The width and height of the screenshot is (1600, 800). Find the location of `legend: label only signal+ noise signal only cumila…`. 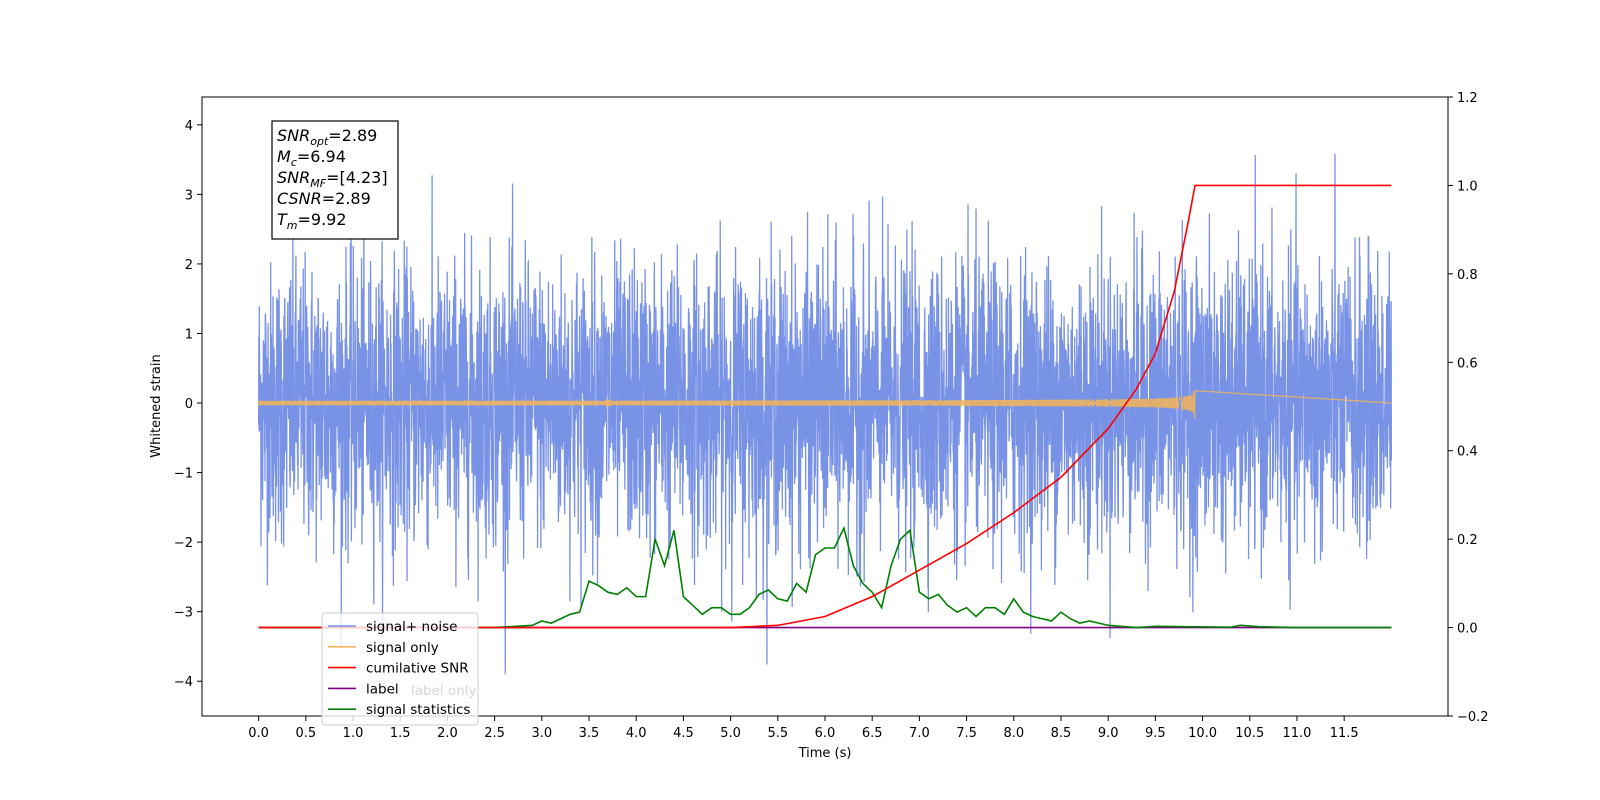

legend: label only signal+ noise signal only cumila… is located at coordinates (400, 669).